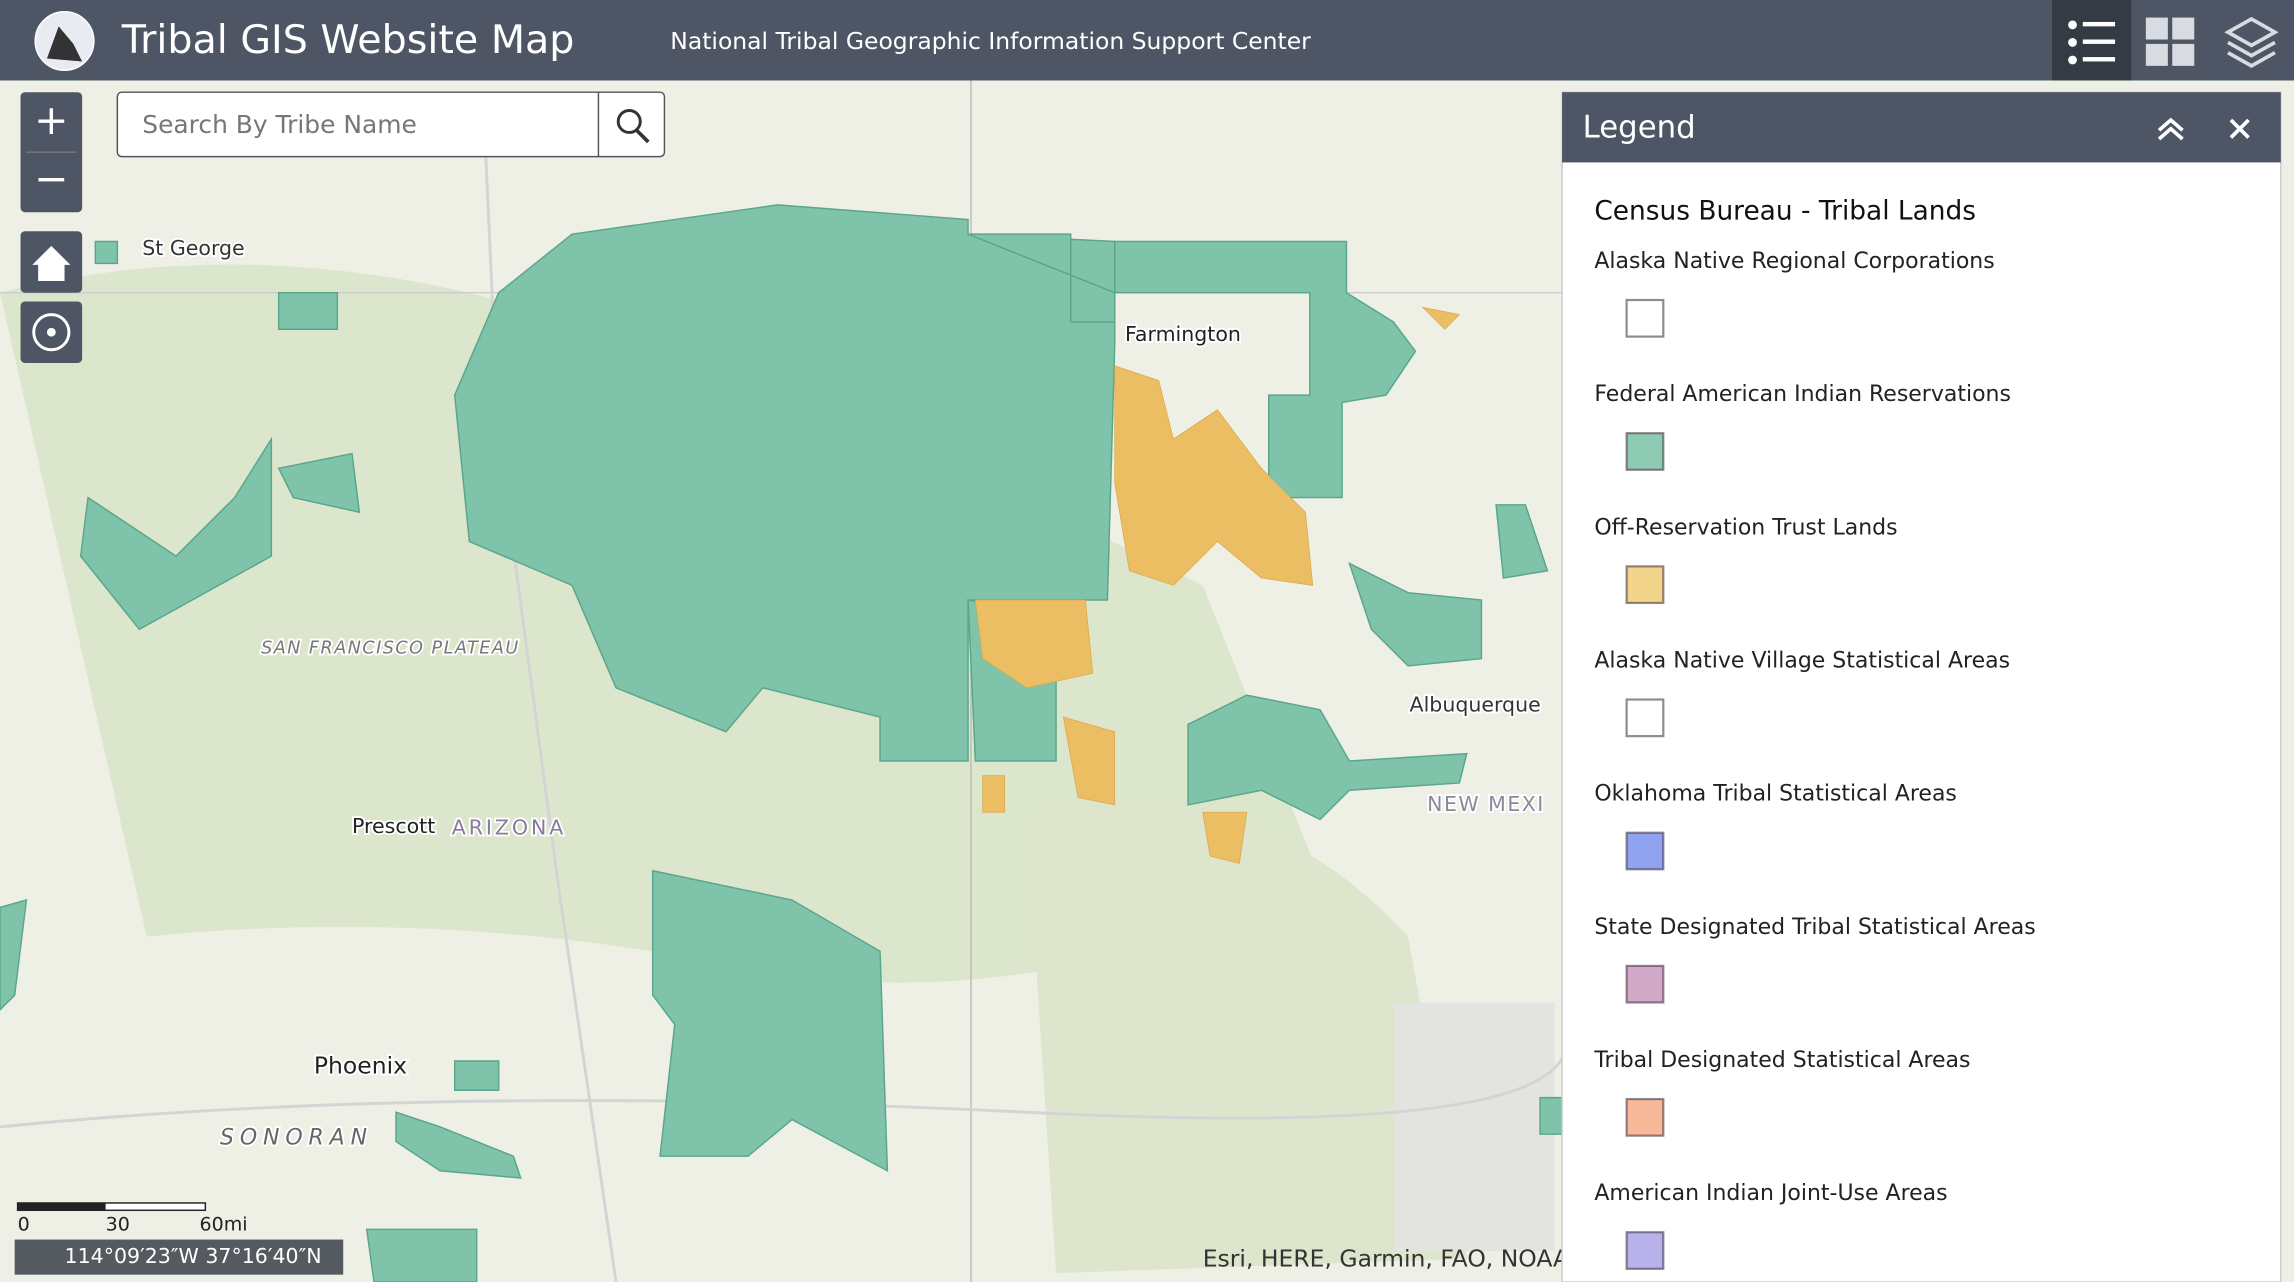 This screenshot has width=2294, height=1282. What do you see at coordinates (509, 827) in the screenshot?
I see `map-label: ARIZONA` at bounding box center [509, 827].